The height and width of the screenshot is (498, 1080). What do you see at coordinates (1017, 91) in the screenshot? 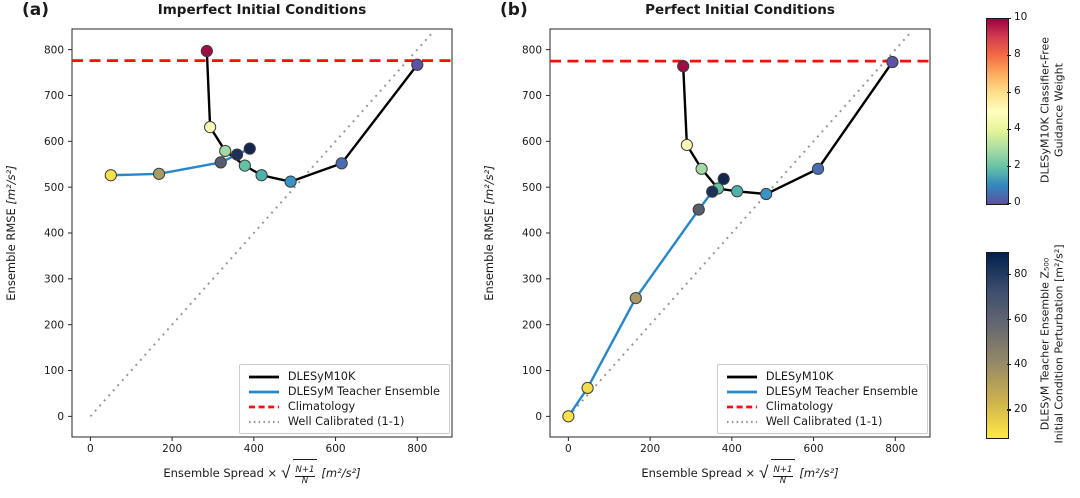
I see `colorbar-tick-label: 6` at bounding box center [1017, 91].